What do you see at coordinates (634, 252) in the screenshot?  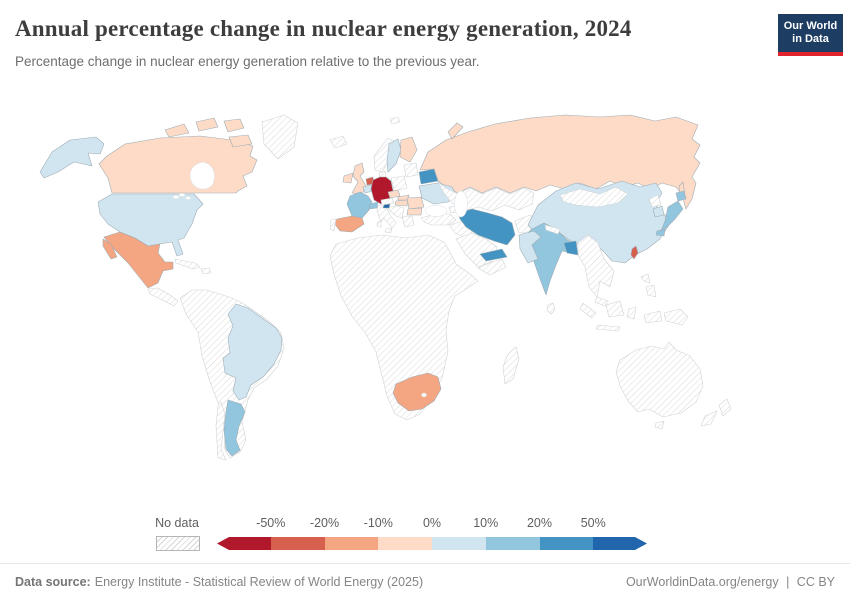 I see `country-taiwan` at bounding box center [634, 252].